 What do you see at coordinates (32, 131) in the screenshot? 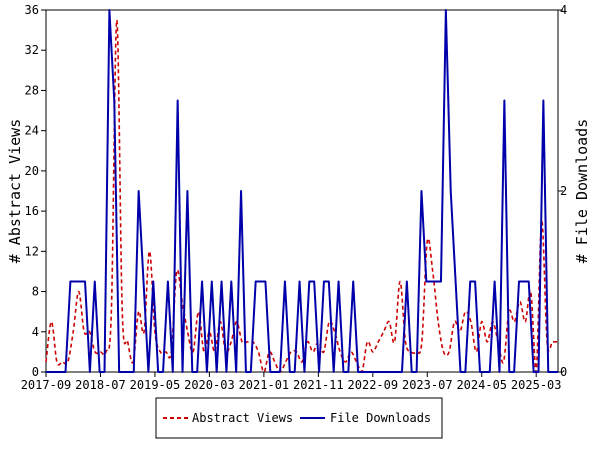
I see `y-left-tick-label: 24` at bounding box center [32, 131].